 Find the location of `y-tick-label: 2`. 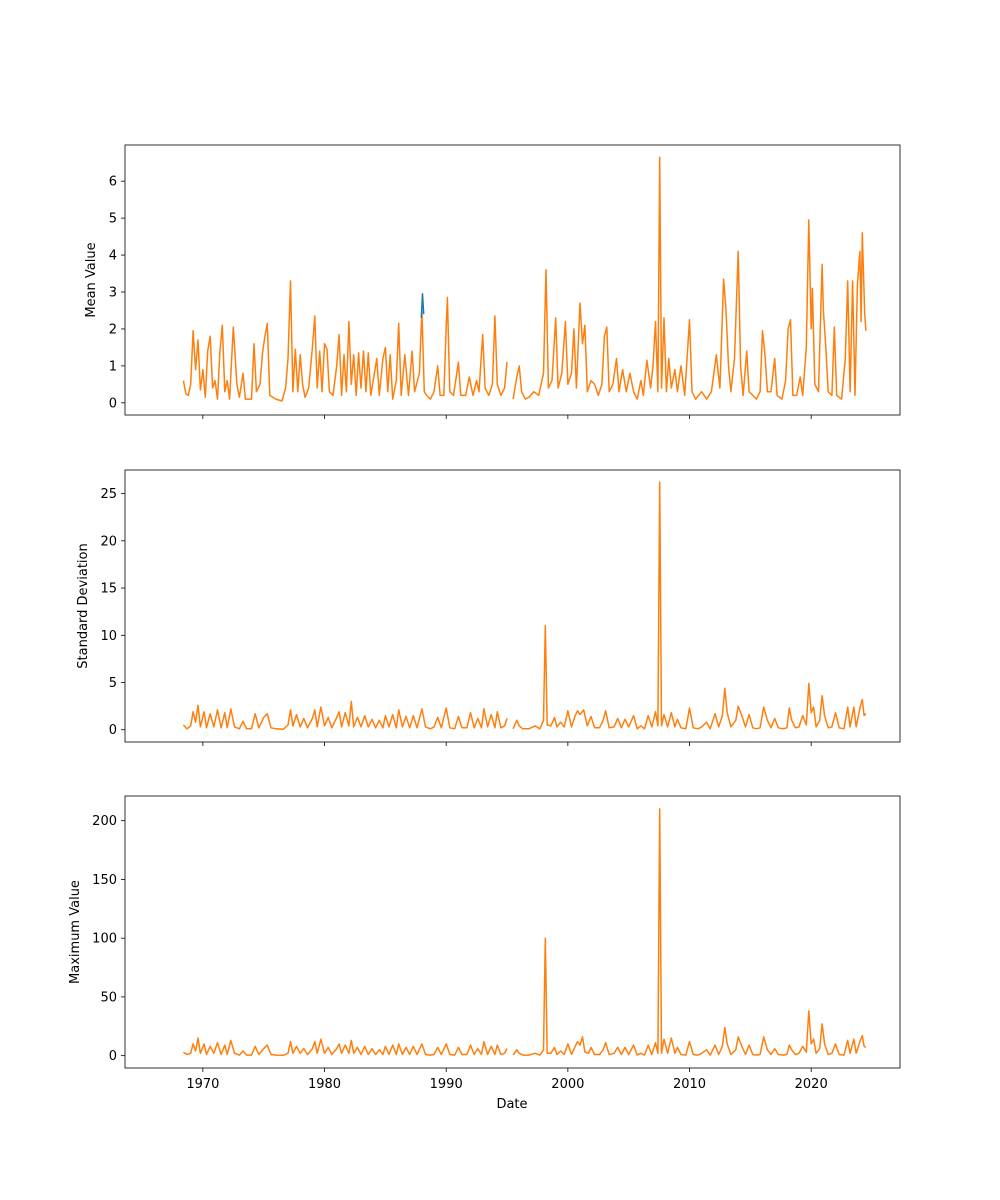

y-tick-label: 2 is located at coordinates (113, 329).